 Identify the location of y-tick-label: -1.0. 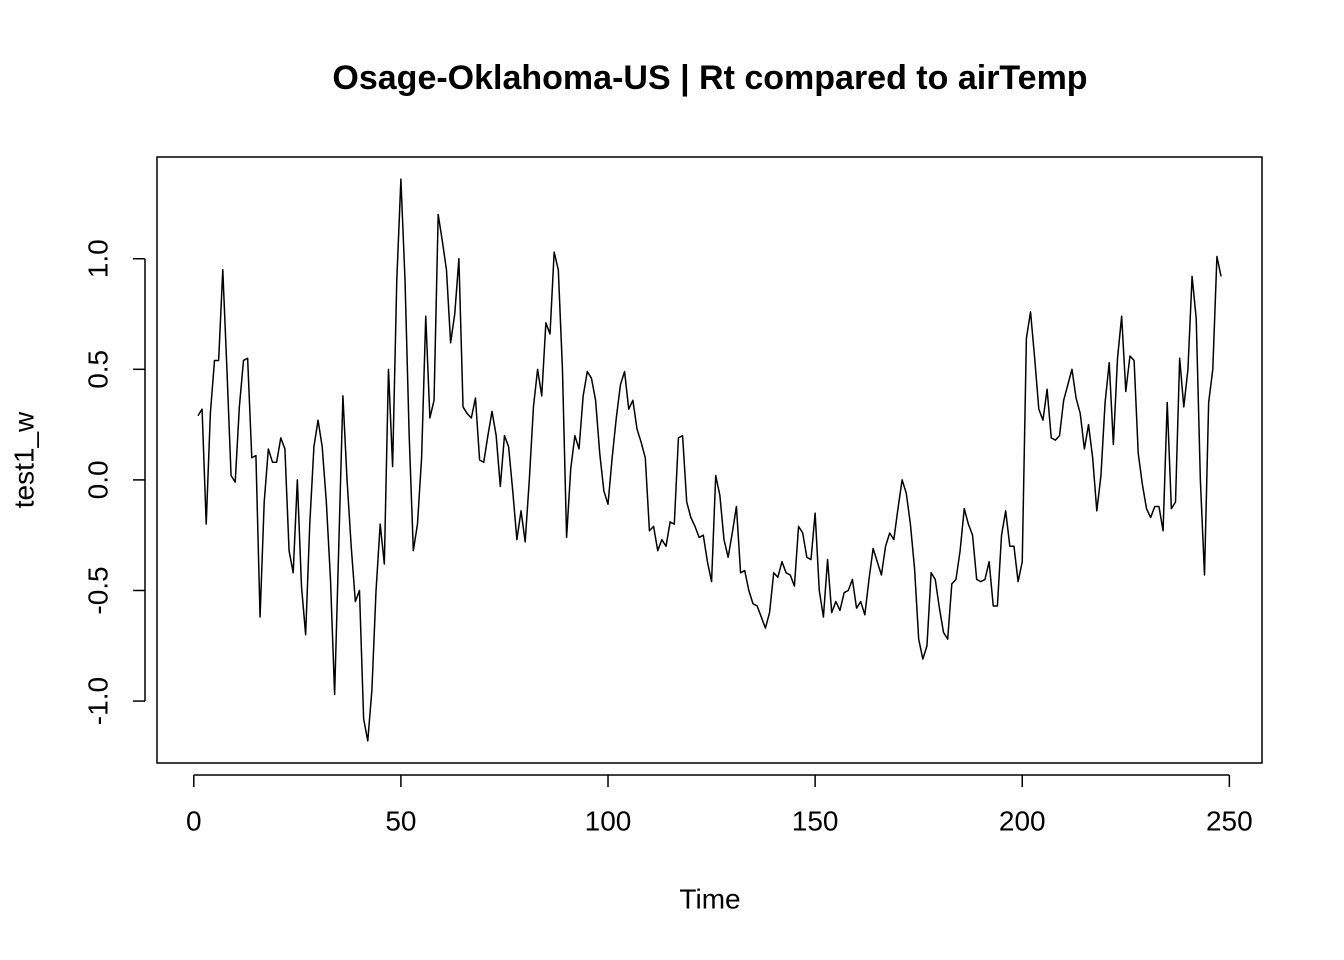
(97, 701).